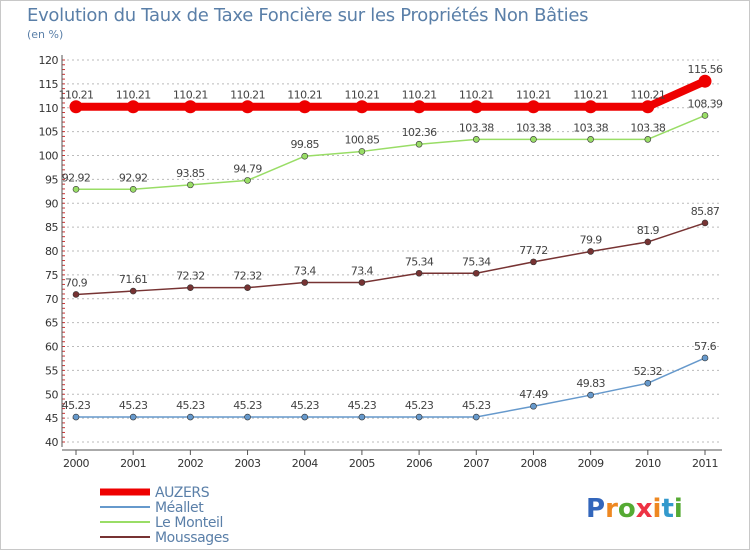 The height and width of the screenshot is (550, 750). I want to click on x-tick-label: 2001, so click(133, 463).